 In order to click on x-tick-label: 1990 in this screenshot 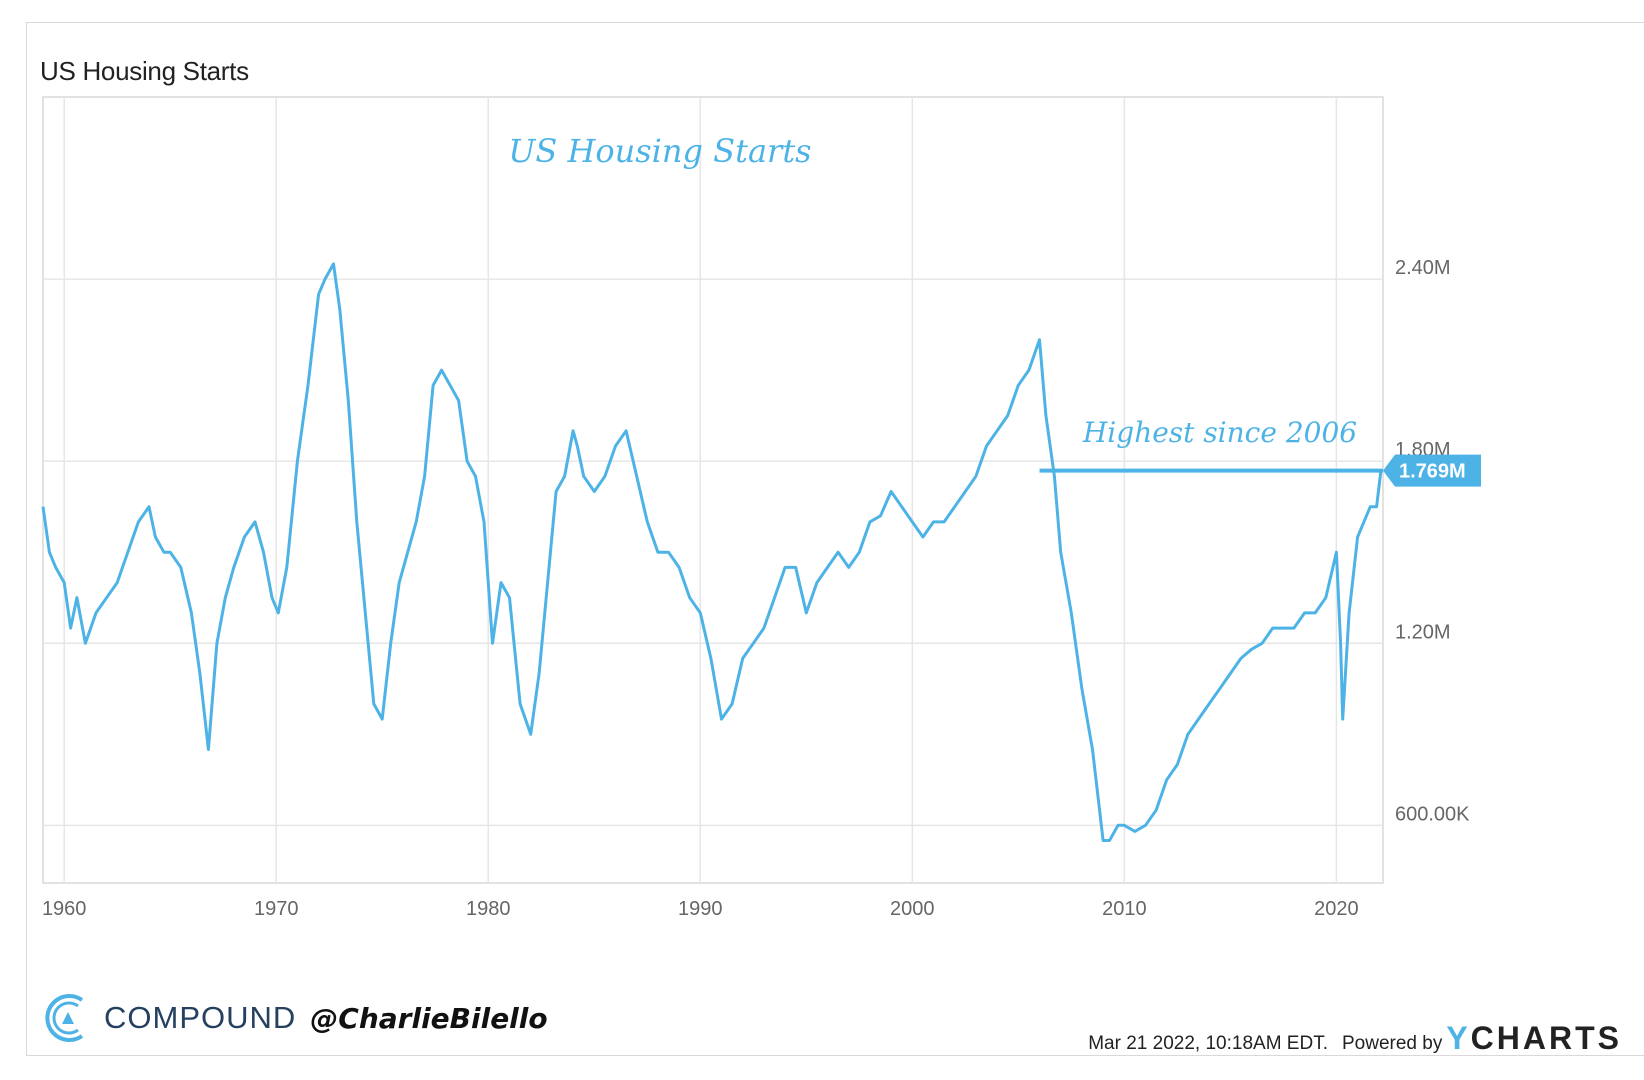, I will do `click(700, 909)`.